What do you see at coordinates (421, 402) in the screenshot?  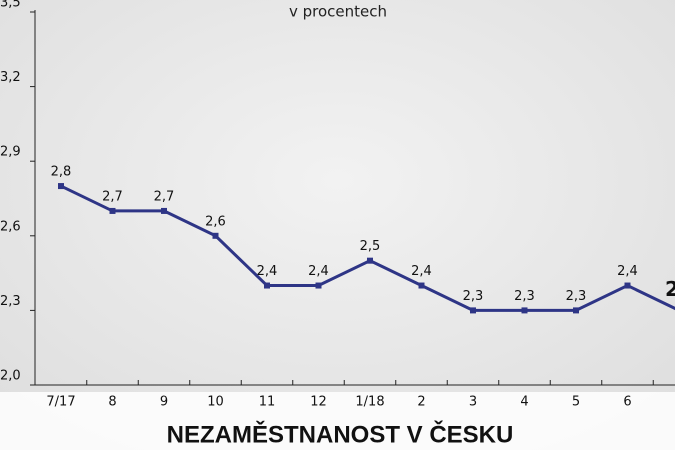 I see `x-tick-label: 2` at bounding box center [421, 402].